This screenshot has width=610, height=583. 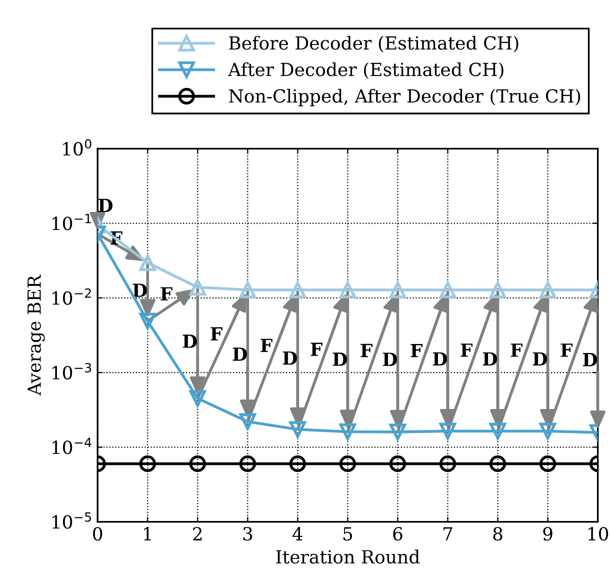 I want to click on legend-label: After Decoder (Estimated CH), so click(x=366, y=70).